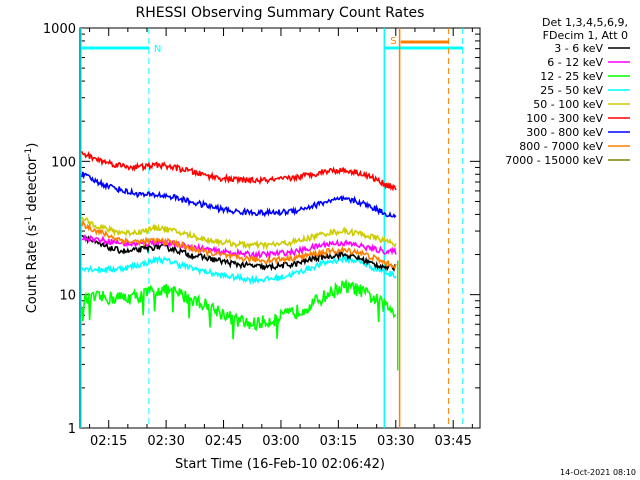 This screenshot has width=640, height=480. I want to click on series-300-800-kev, so click(239, 195).